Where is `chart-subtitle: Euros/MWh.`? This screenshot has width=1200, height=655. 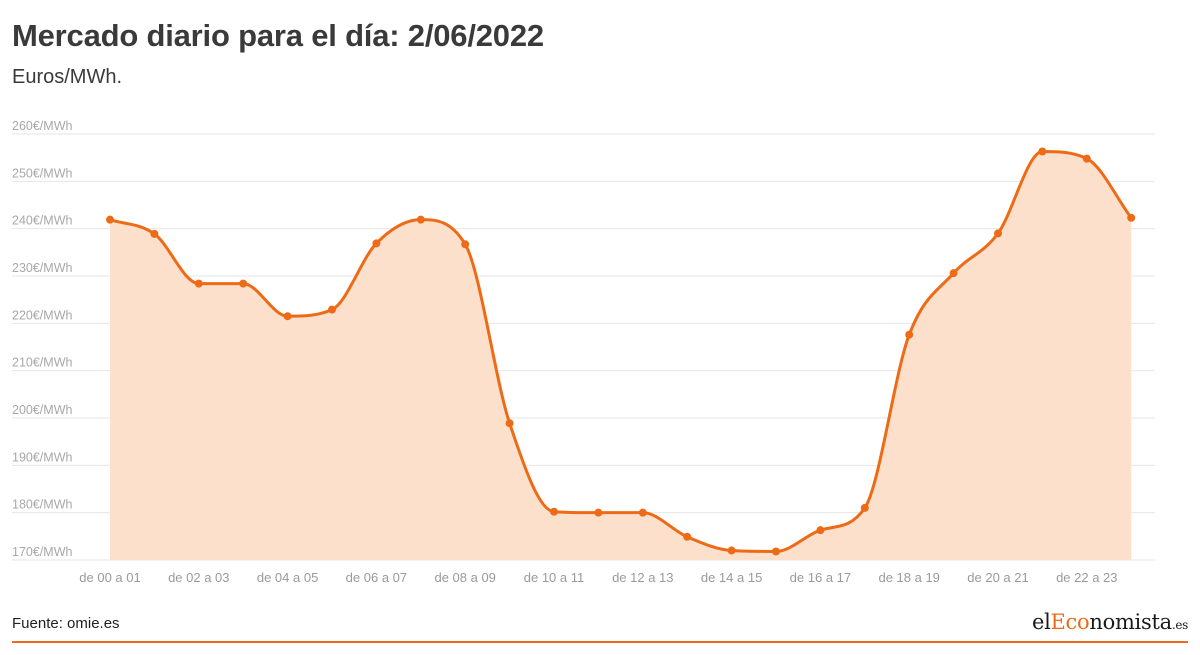
chart-subtitle: Euros/MWh. is located at coordinates (67, 77).